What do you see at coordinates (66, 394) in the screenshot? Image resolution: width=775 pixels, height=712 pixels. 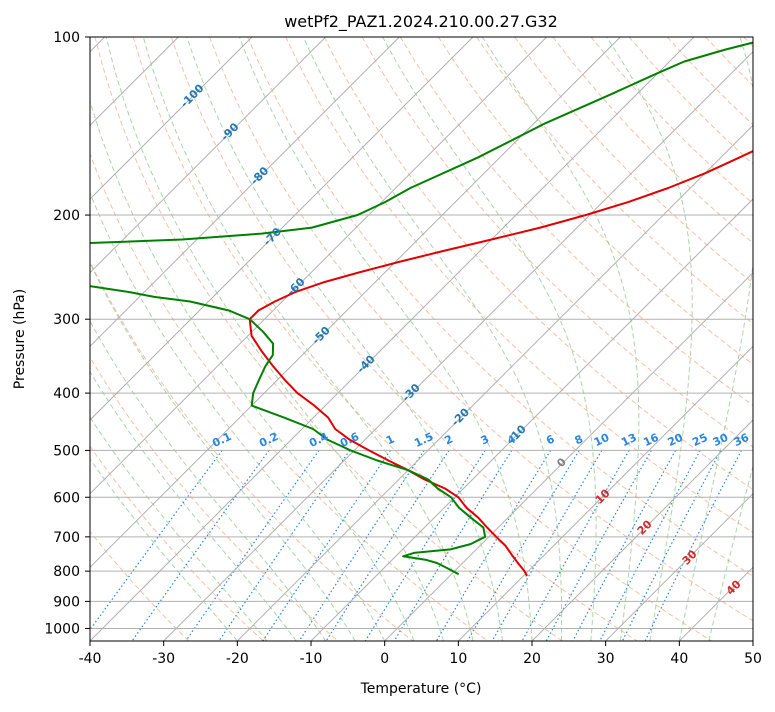 I see `y-tick-label: 400` at bounding box center [66, 394].